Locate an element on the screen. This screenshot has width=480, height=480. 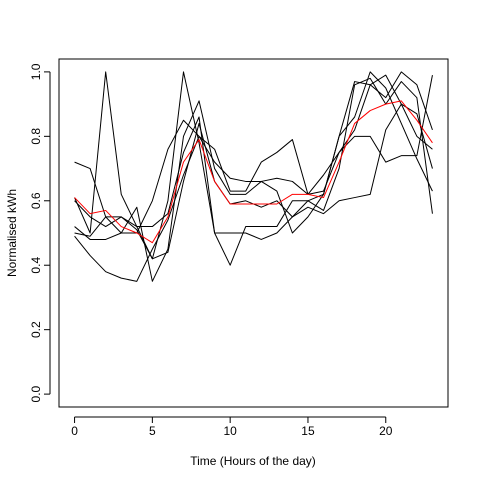
y-tick-label: 0.2 is located at coordinates (36, 329).